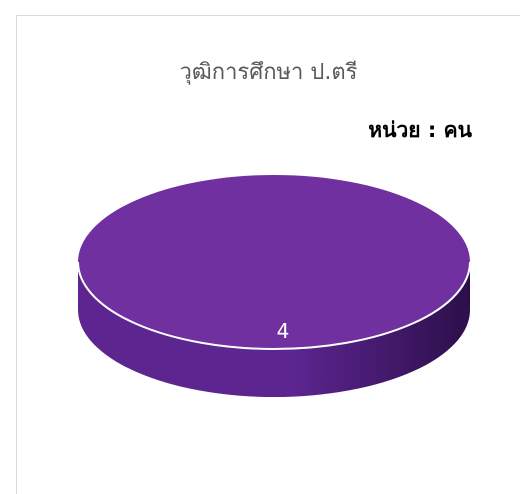 The width and height of the screenshot is (521, 494). What do you see at coordinates (274, 305) in the screenshot?
I see `pie-rim` at bounding box center [274, 305].